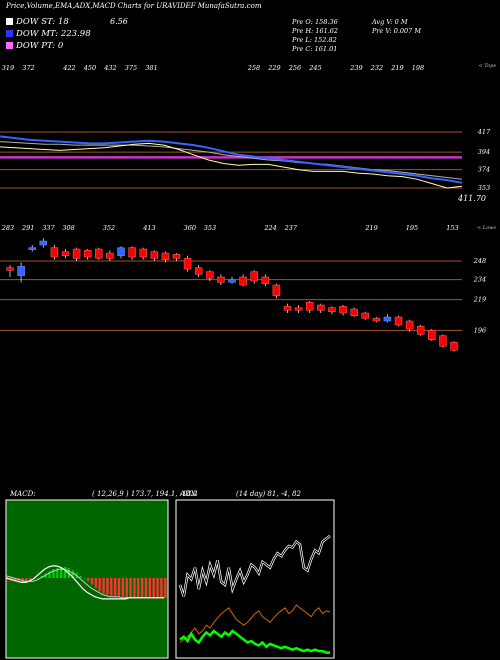 The image size is (500, 660). Describe the element at coordinates (291, 228) in the screenshot. I see `low-number: 237` at that location.